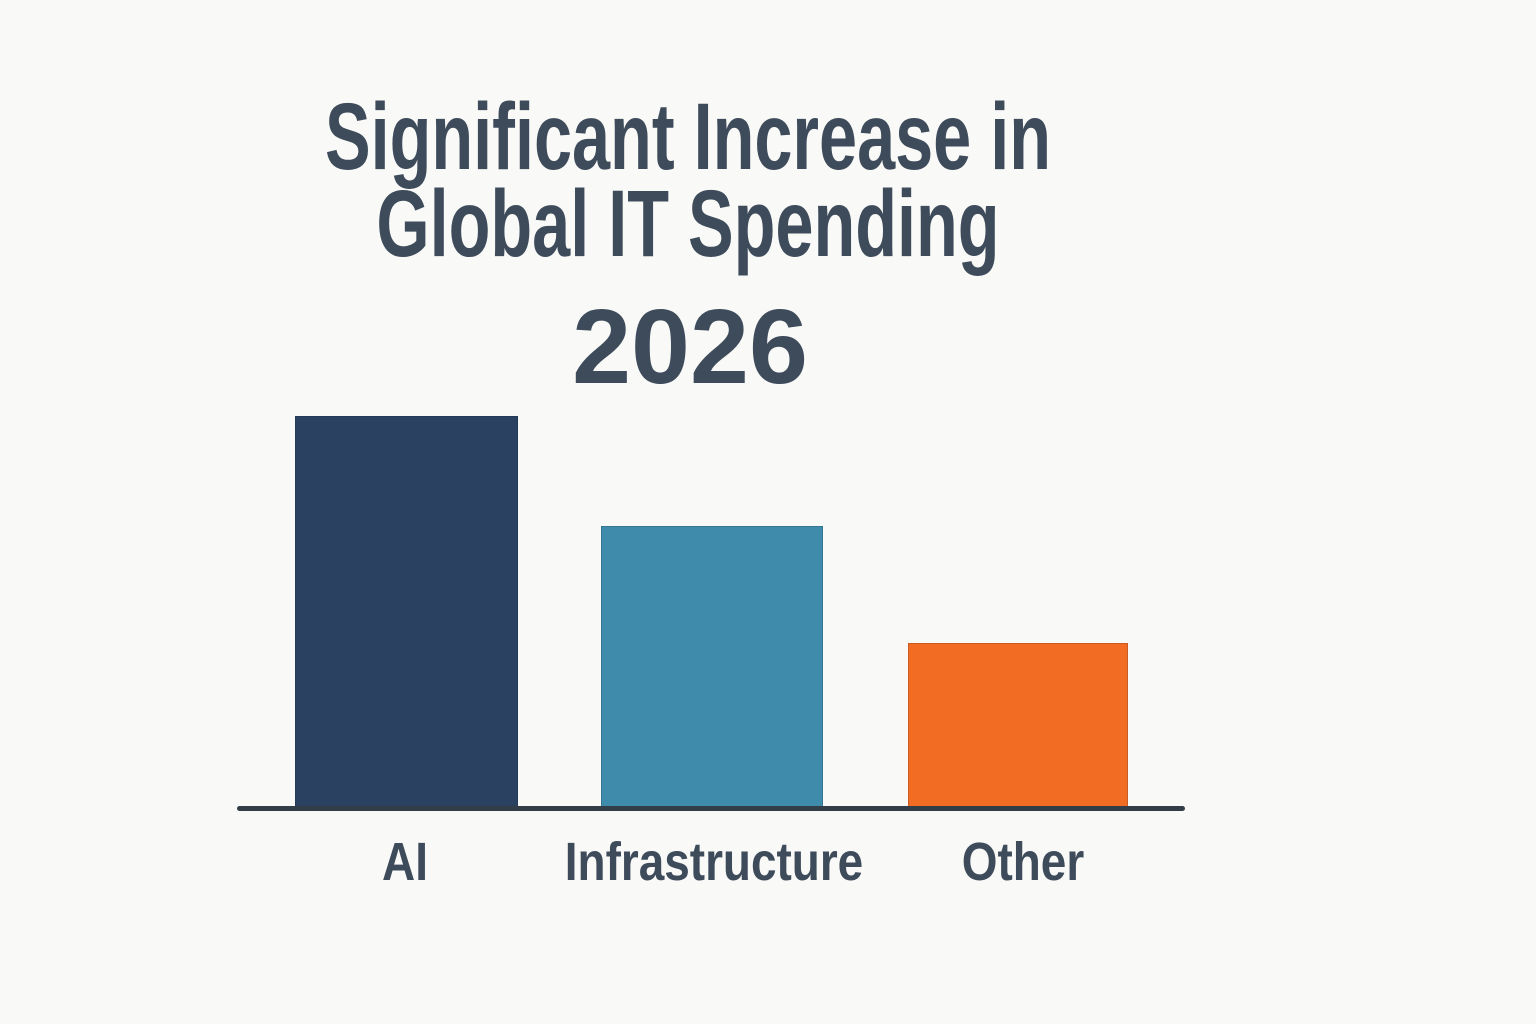  Describe the element at coordinates (711, 808) in the screenshot. I see `x-axis-line` at that location.